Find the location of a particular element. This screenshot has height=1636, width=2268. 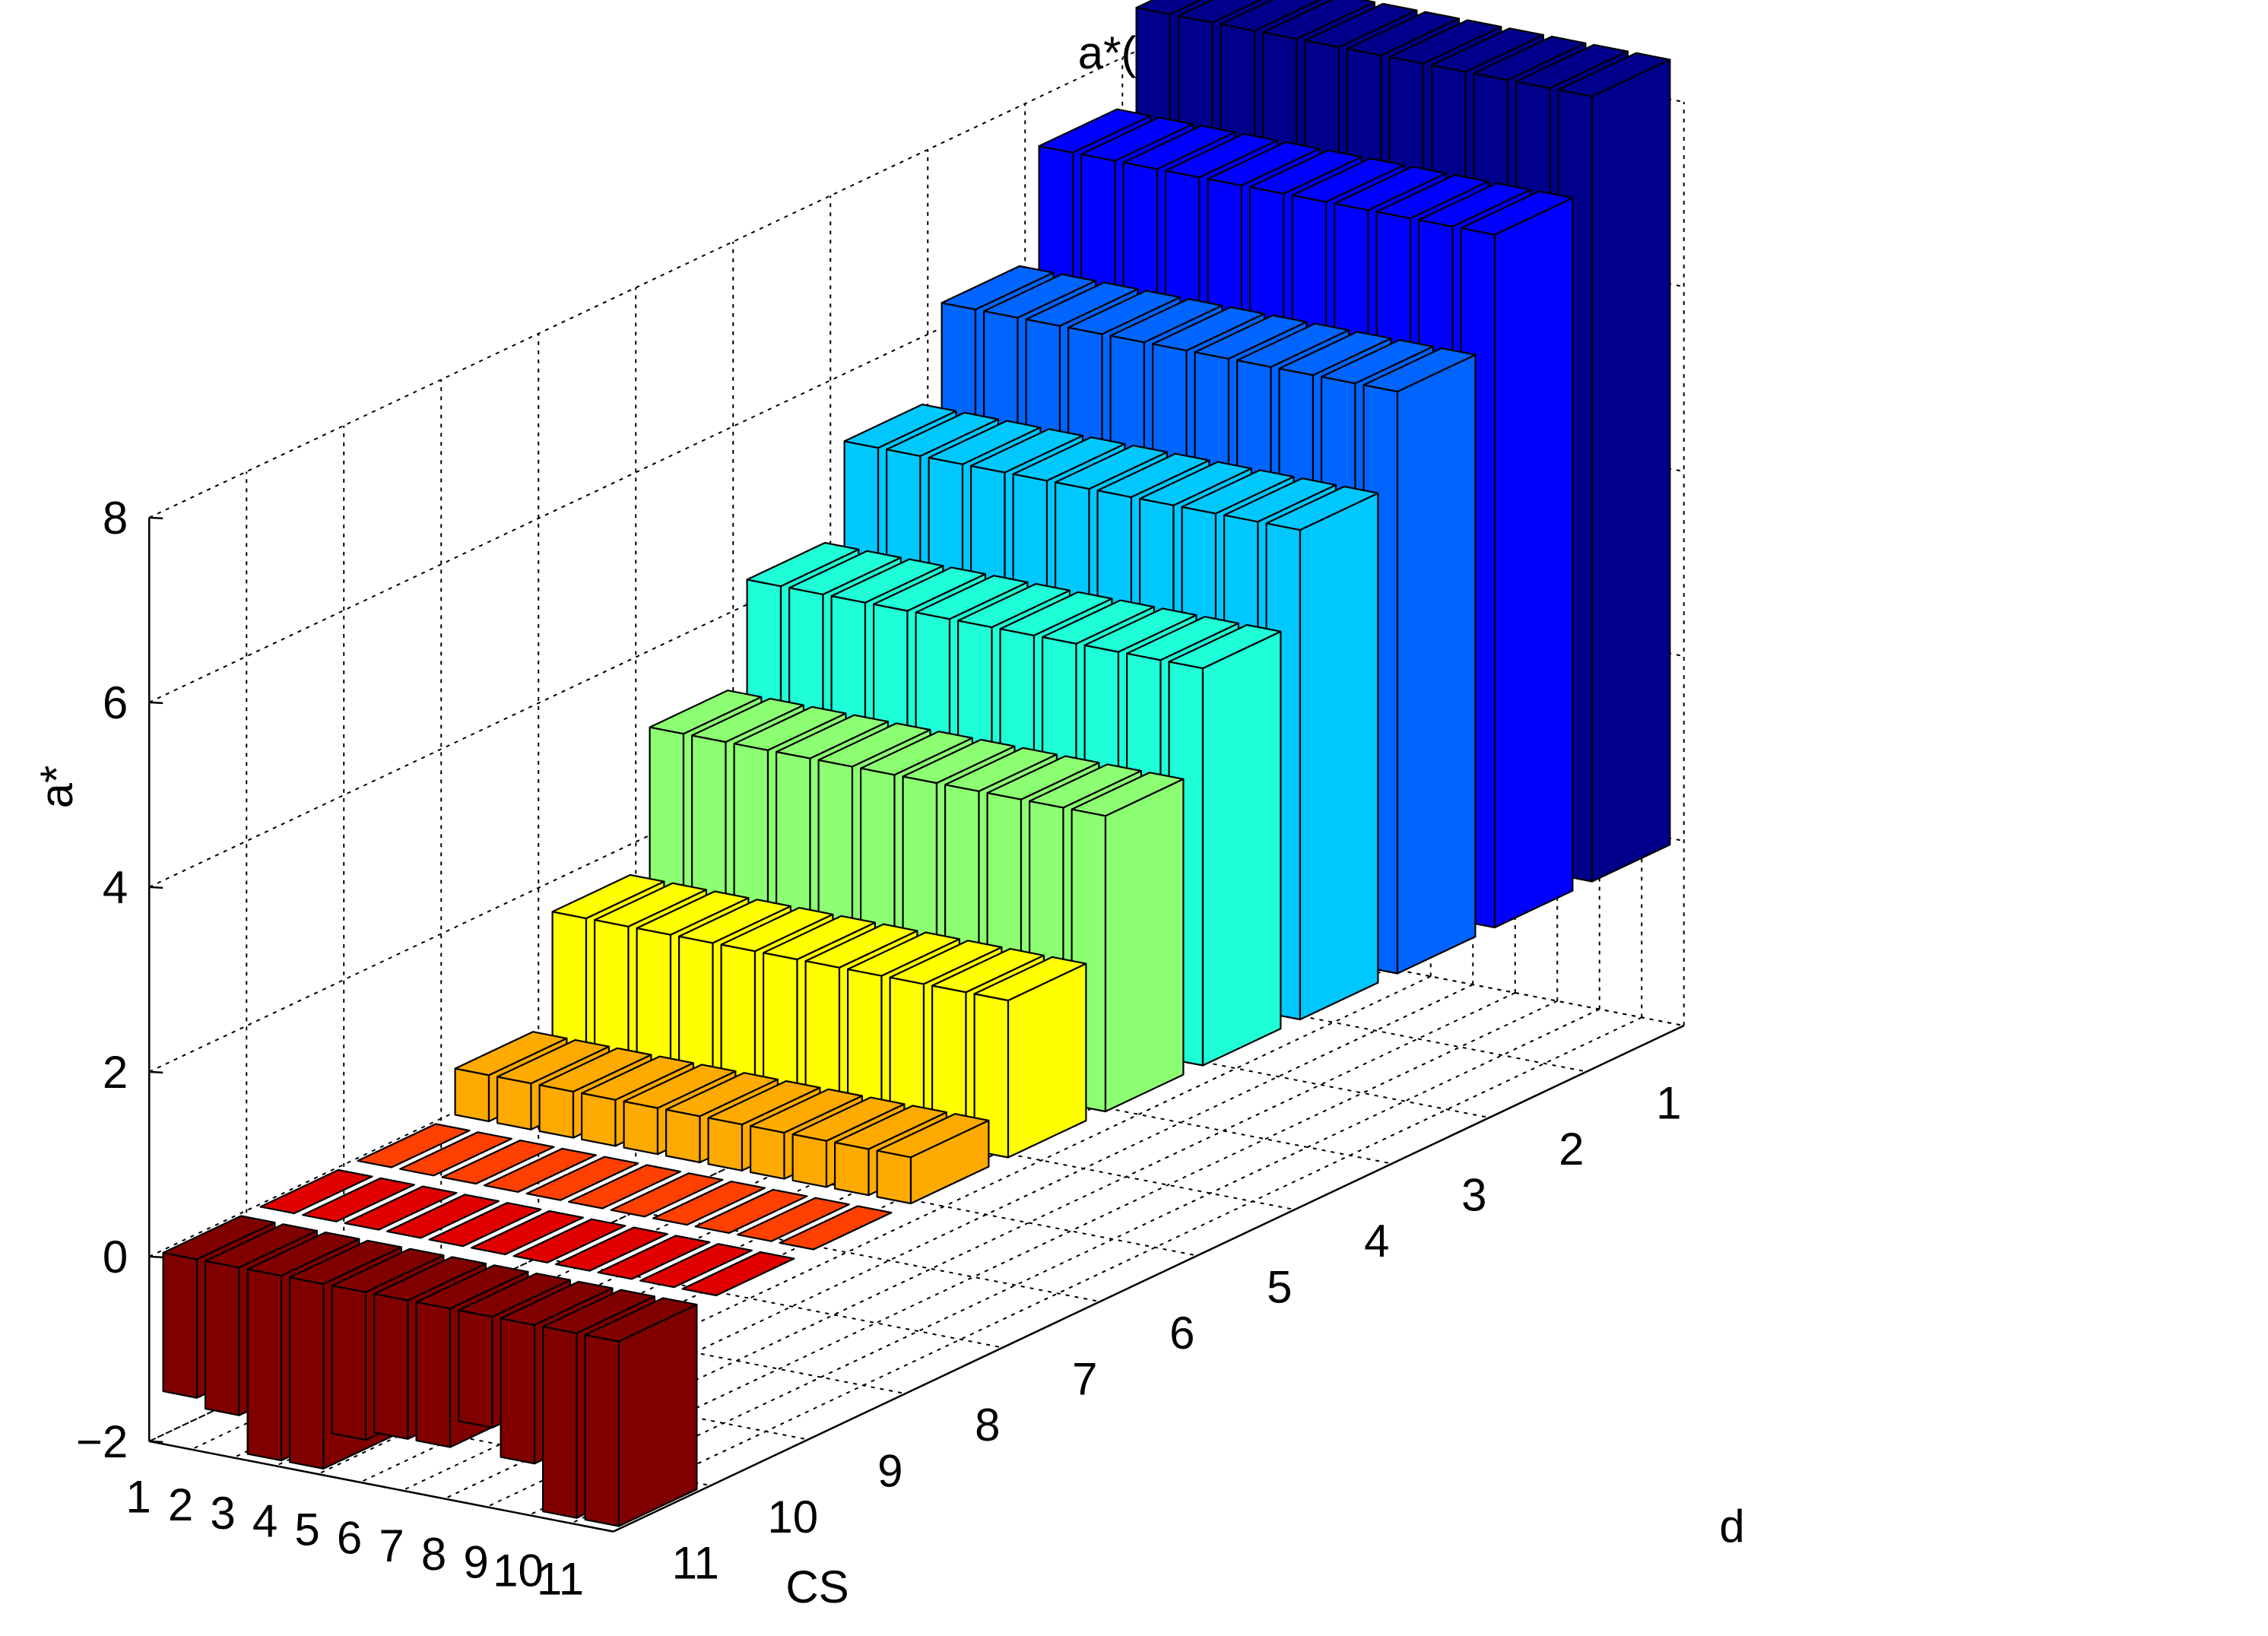

bar-cs2-d9 is located at coordinates (455, 1154).